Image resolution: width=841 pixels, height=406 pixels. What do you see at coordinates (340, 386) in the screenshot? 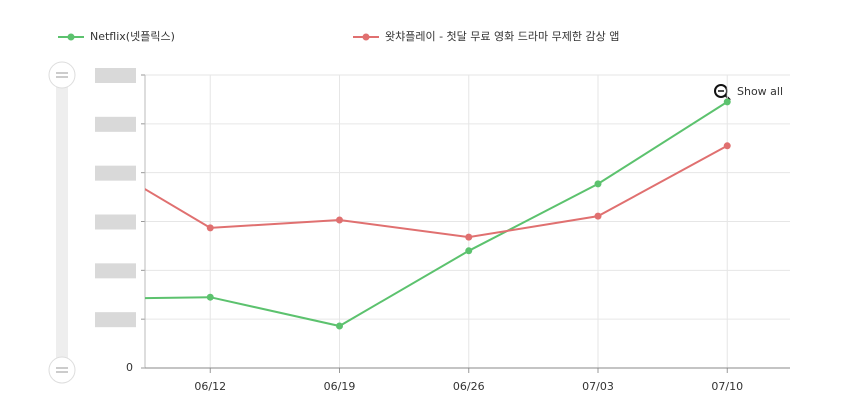
I see `x-tick-label: 06/19` at bounding box center [340, 386].